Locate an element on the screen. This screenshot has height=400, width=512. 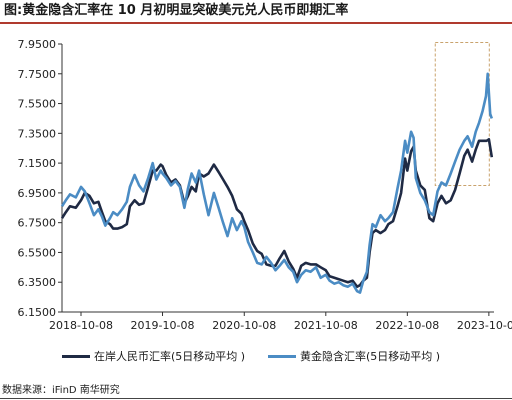
y-tick-label: 7.1500 is located at coordinates (37, 163).